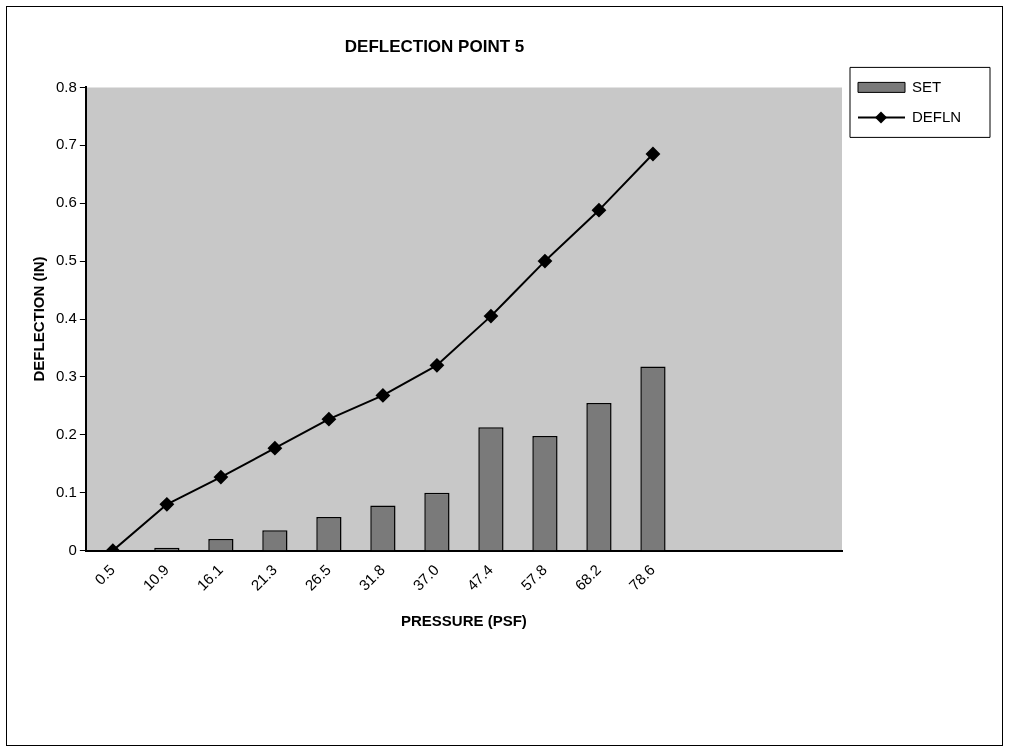  I want to click on y-tick-label: 0.1, so click(66, 491).